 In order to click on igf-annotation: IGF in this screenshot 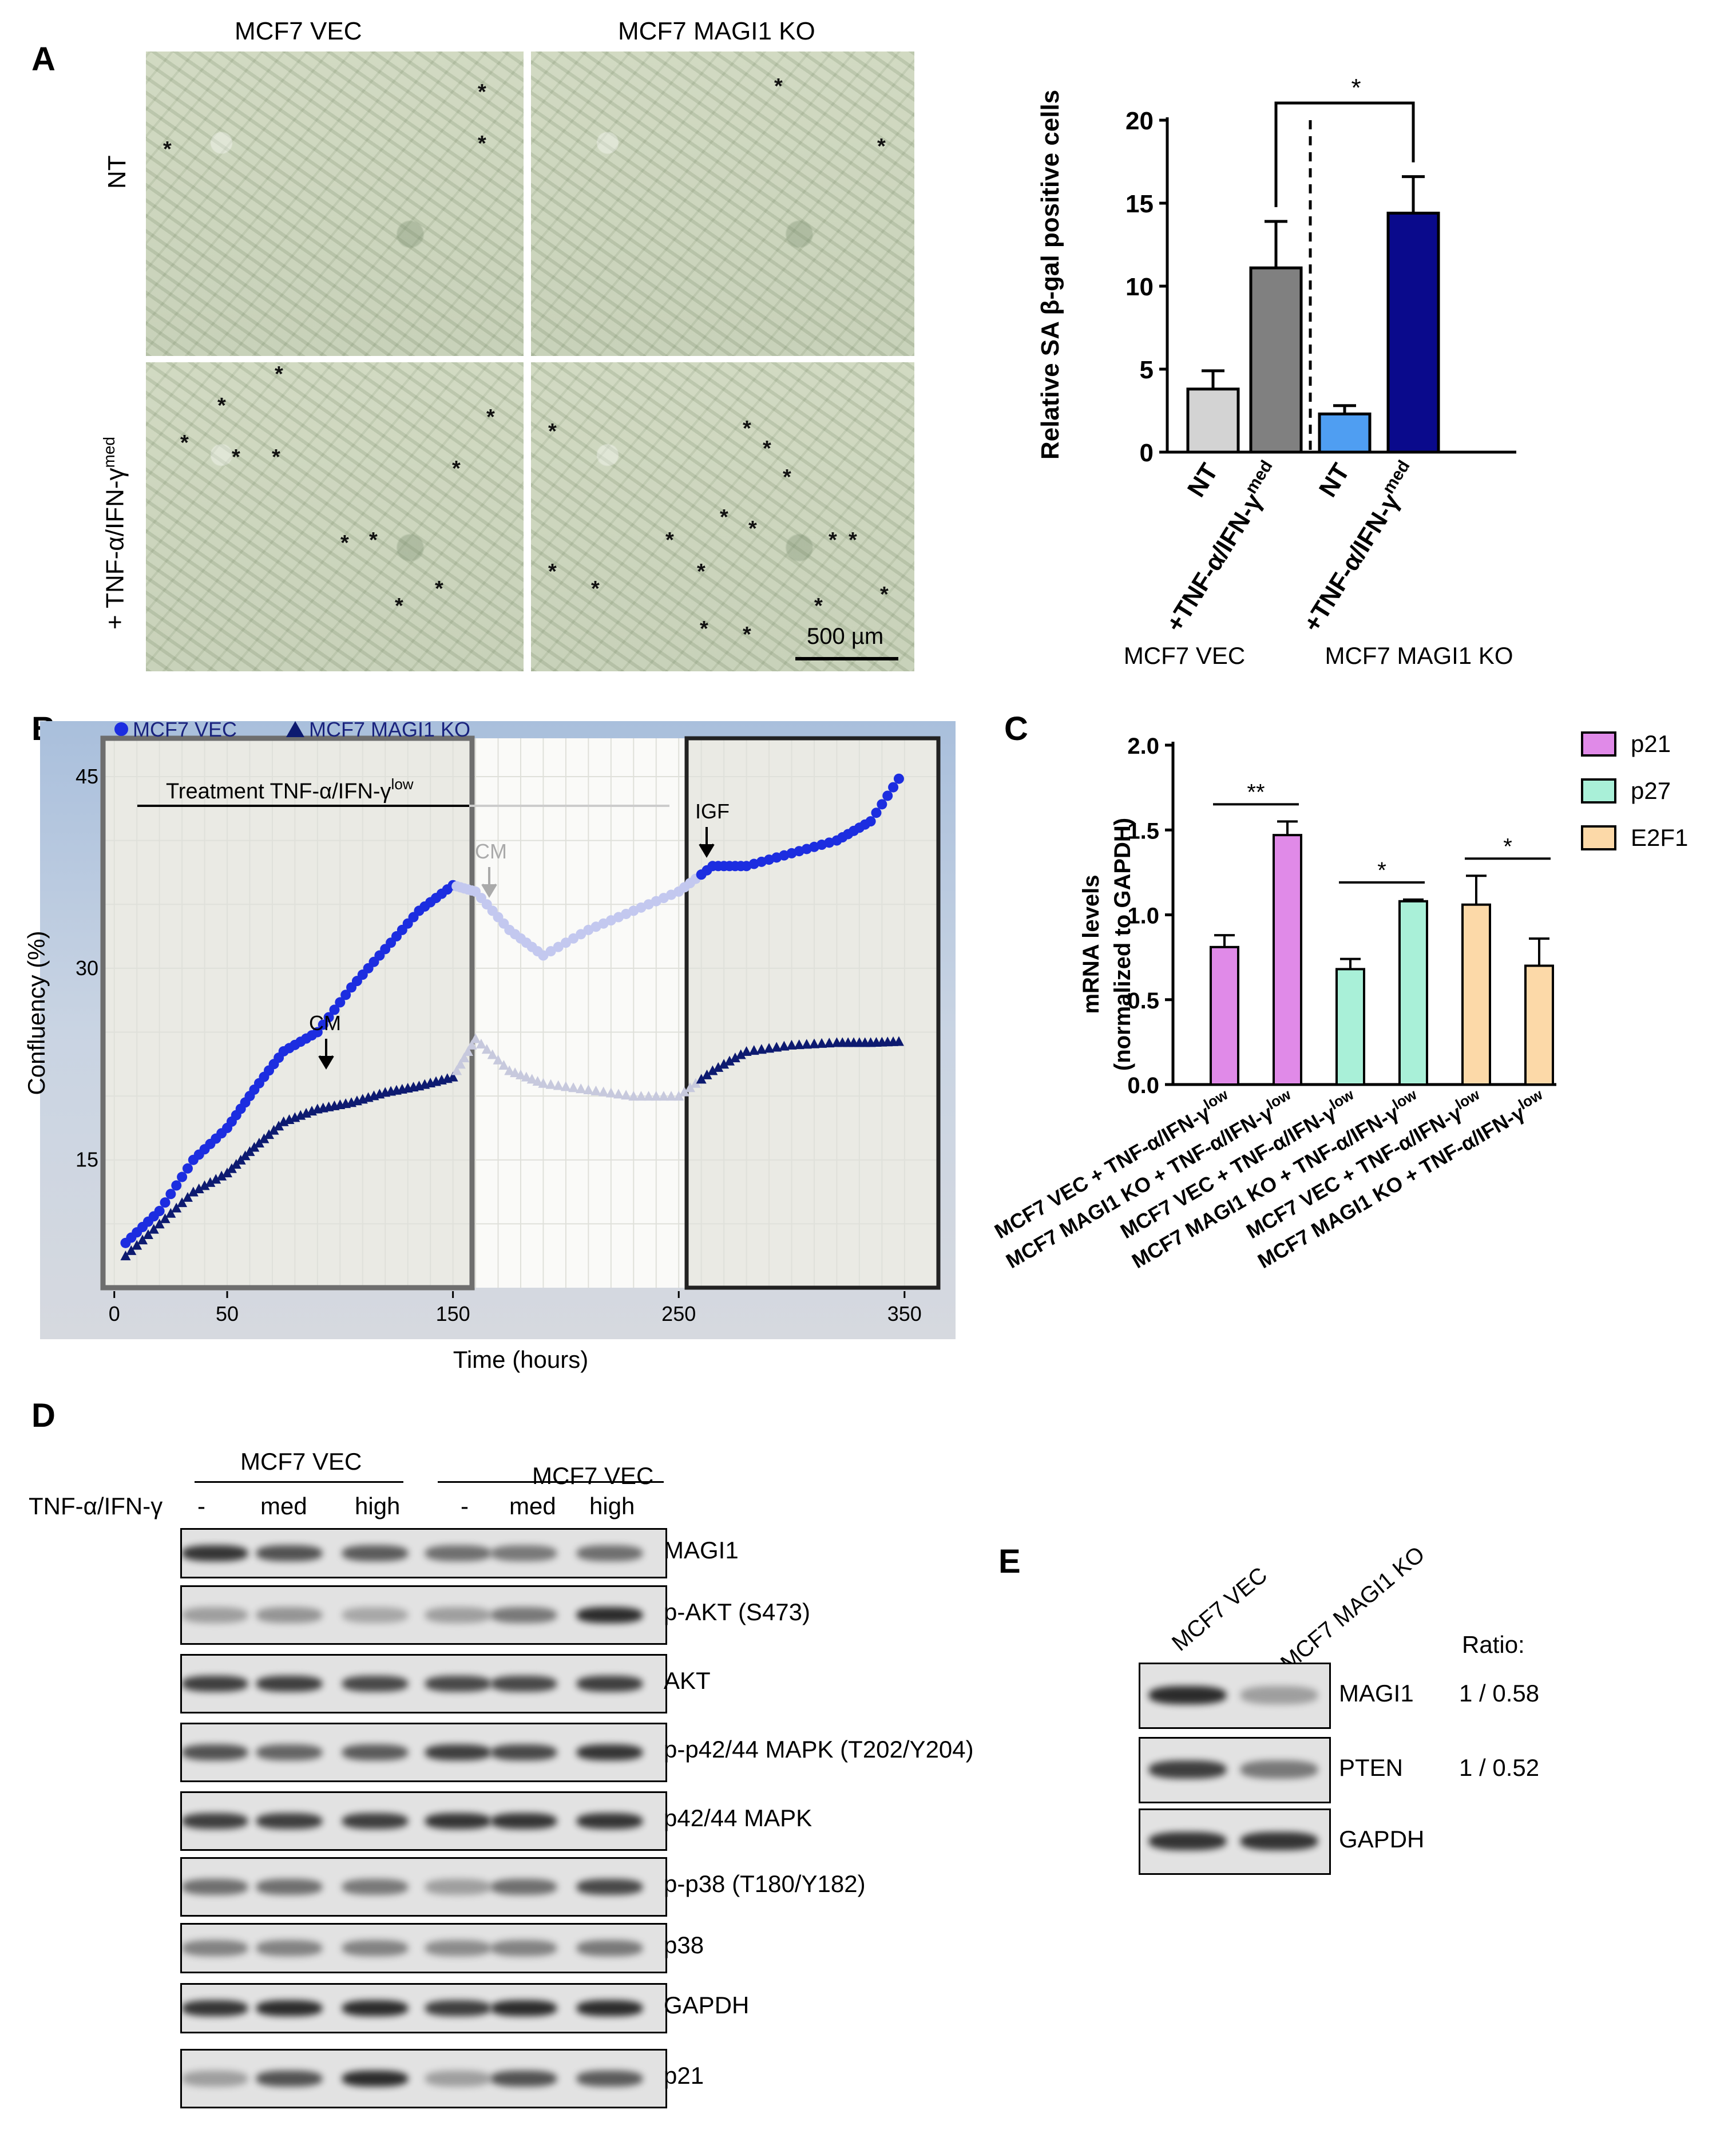, I will do `click(713, 812)`.